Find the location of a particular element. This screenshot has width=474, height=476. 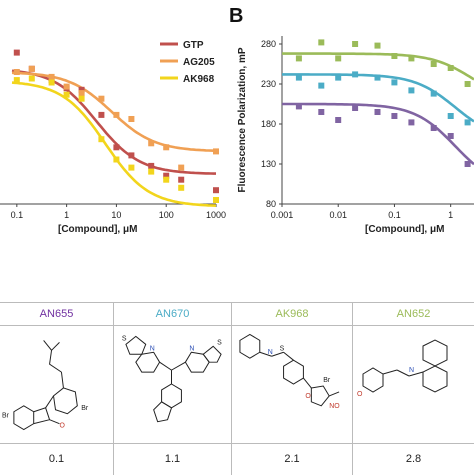

panel-a-x-tick-label: 100 is located at coordinates (166, 215).